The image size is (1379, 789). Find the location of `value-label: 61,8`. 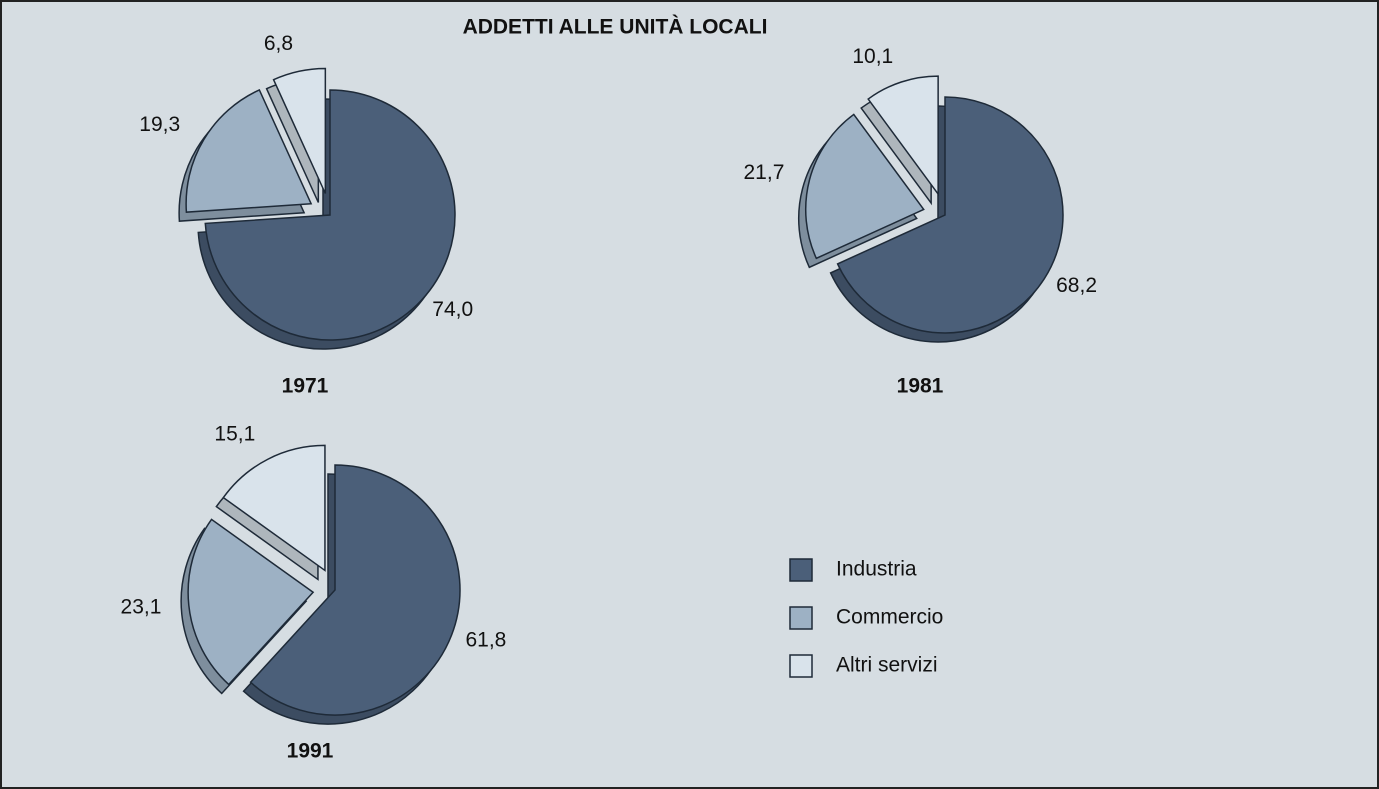

value-label: 61,8 is located at coordinates (485, 639).